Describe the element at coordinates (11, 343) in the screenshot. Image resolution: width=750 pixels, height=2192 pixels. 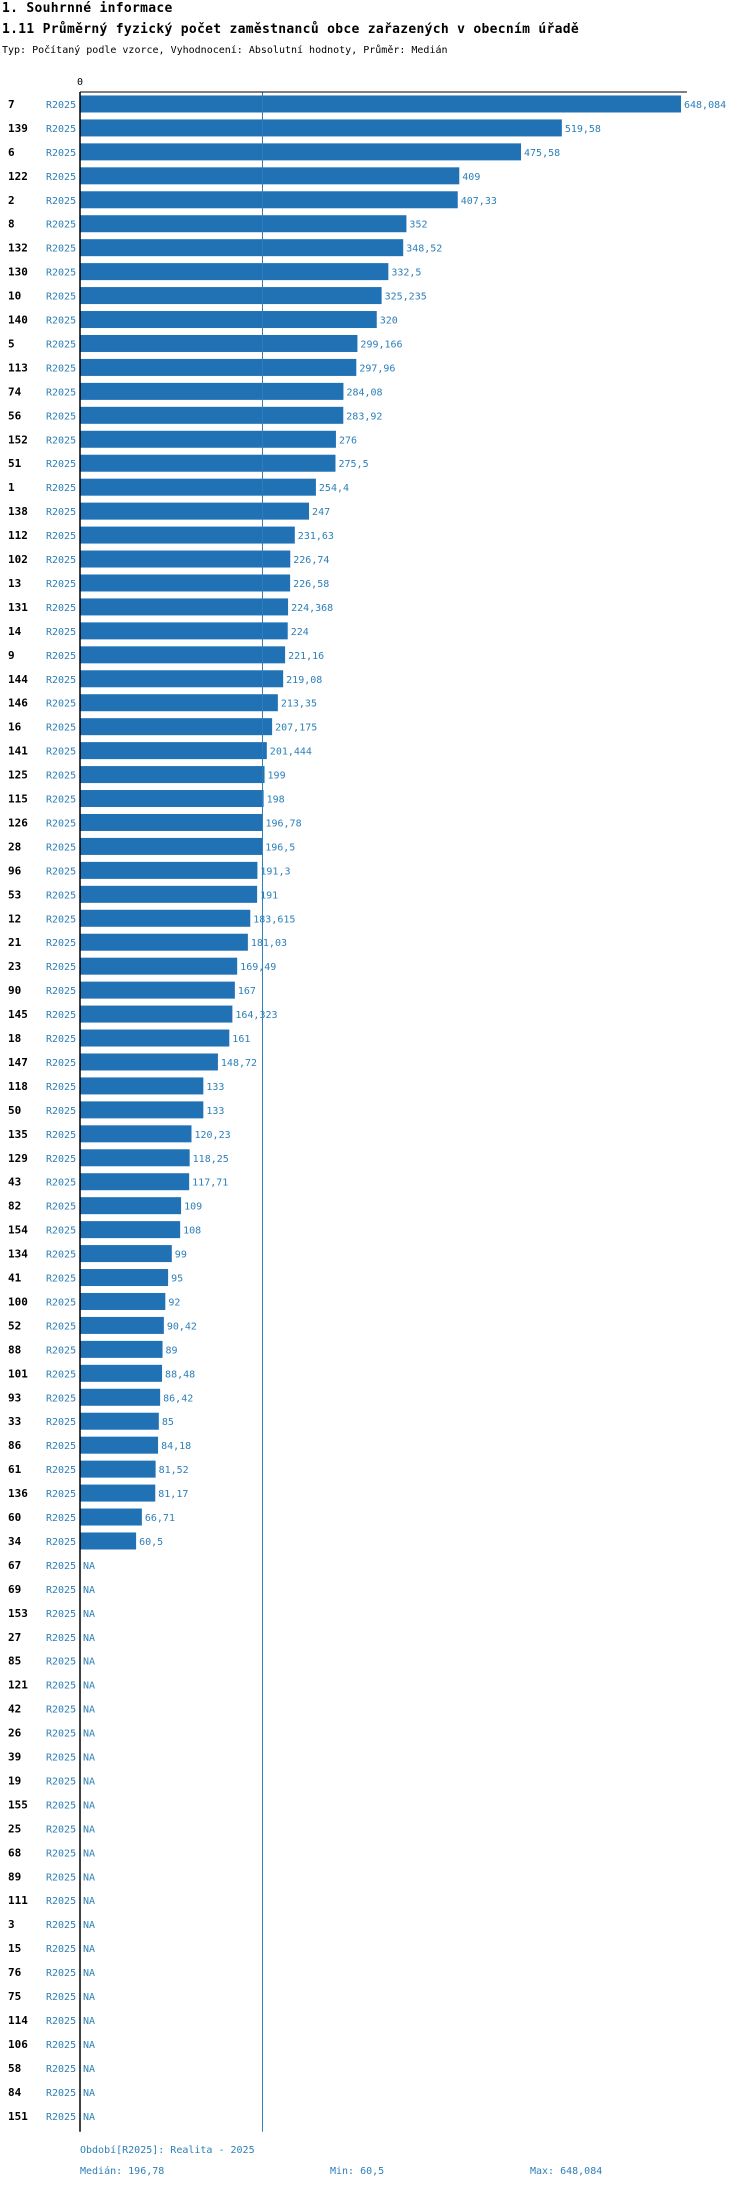
I see `row-id-label: 5` at that location.